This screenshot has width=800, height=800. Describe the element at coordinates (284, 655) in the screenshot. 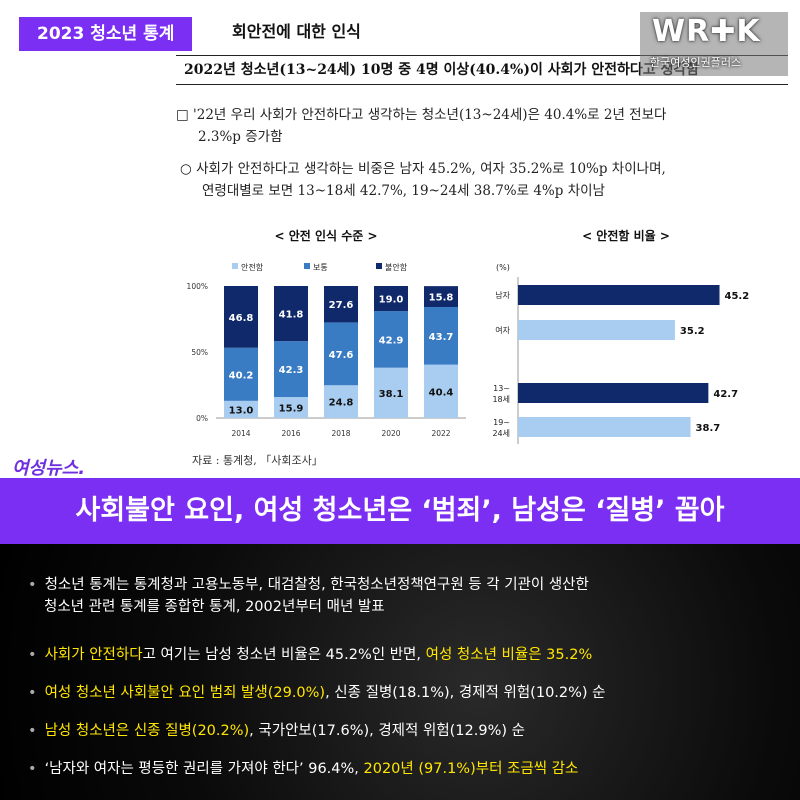

I see `list-item-text: 고 여기는 남성 청소년 비율은 45.2%인 반면,` at that location.